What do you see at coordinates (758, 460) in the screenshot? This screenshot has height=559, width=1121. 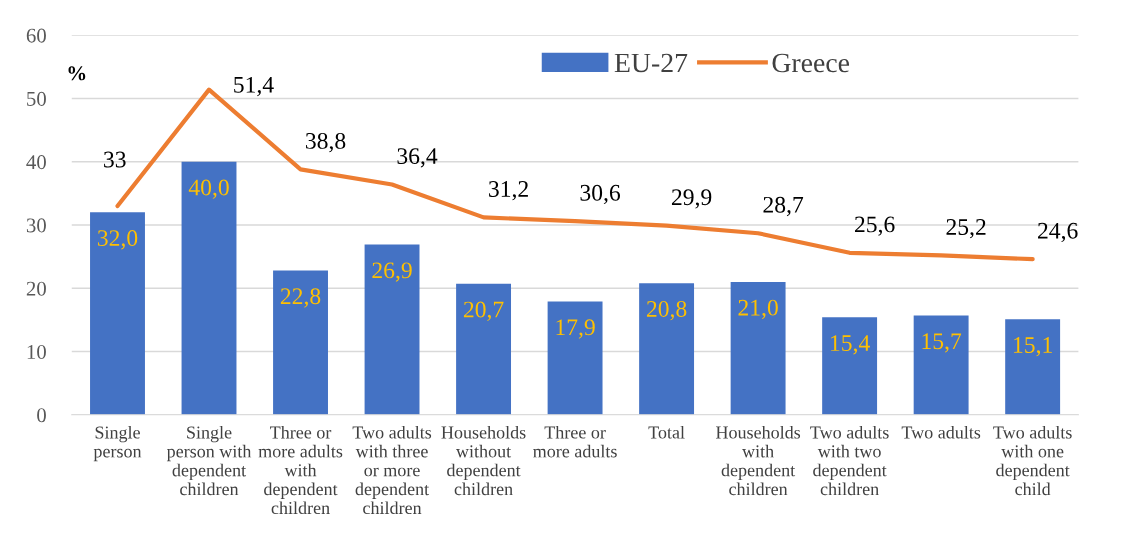 I see `x-tick-label: Households with dependent children` at bounding box center [758, 460].